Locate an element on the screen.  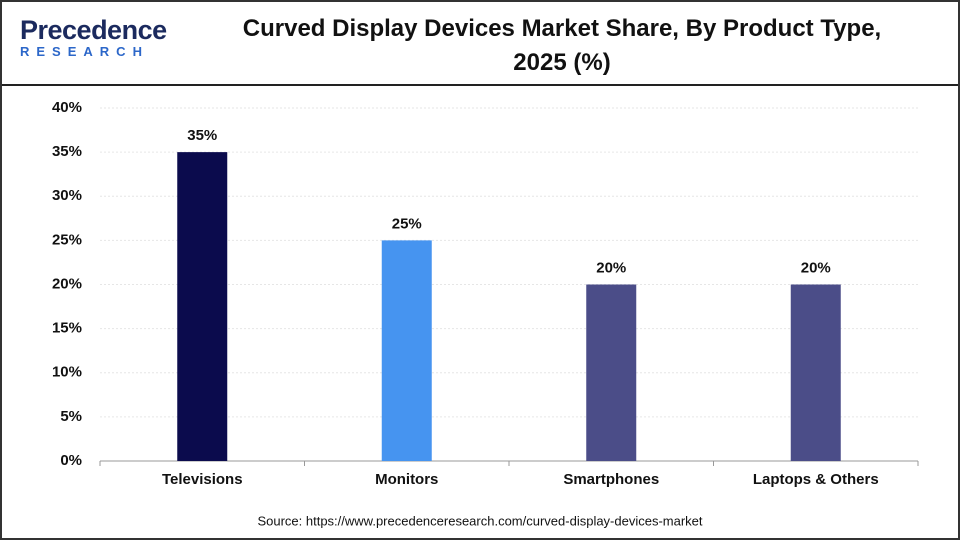
y-tick-label: 15% is located at coordinates (67, 328).